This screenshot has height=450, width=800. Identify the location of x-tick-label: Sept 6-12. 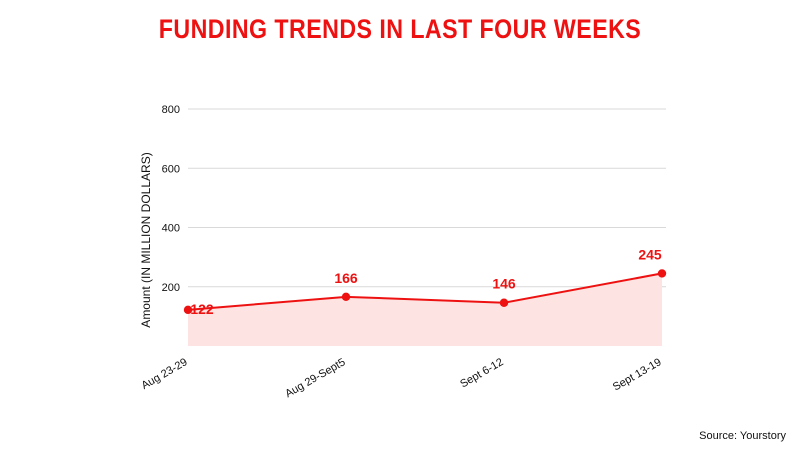
(481, 373).